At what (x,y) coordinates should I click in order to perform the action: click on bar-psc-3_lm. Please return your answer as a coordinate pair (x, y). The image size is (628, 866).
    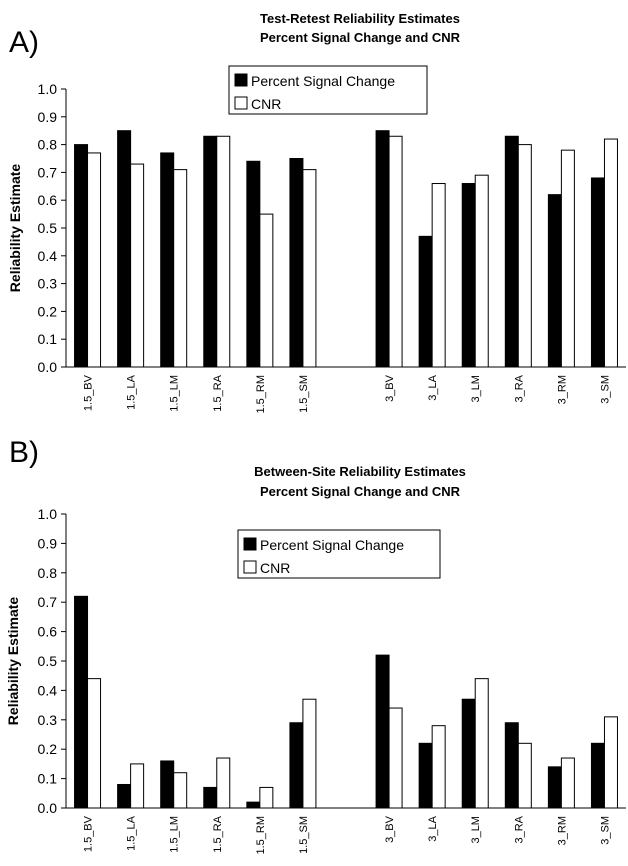
    Looking at the image, I should click on (468, 753).